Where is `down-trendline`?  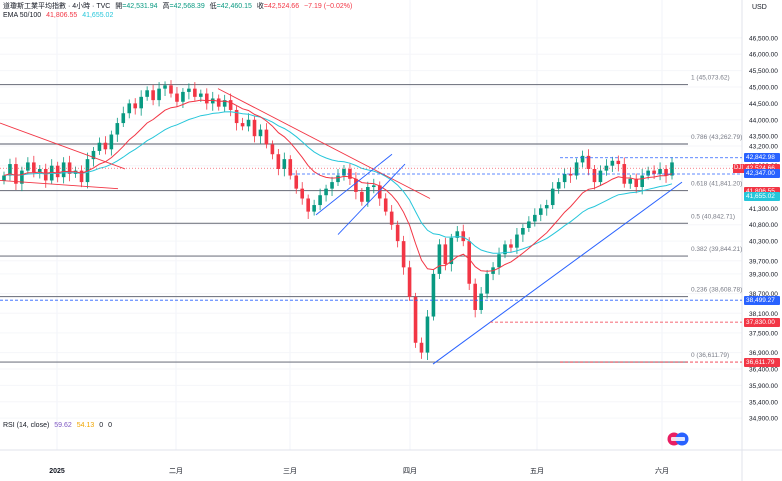 down-trendline is located at coordinates (324, 143).